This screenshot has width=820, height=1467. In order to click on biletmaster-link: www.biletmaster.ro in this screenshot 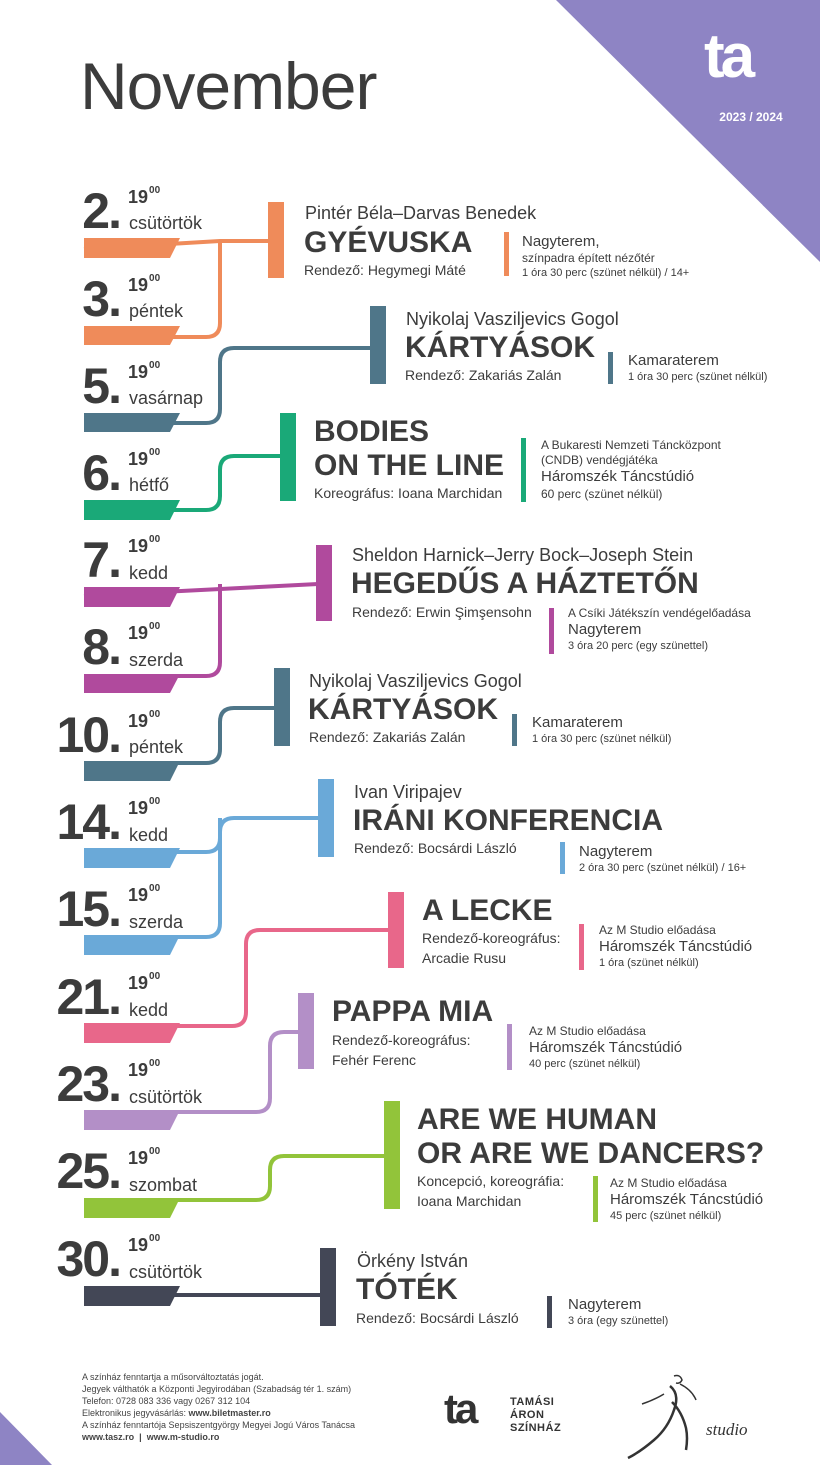, I will do `click(229, 1413)`.